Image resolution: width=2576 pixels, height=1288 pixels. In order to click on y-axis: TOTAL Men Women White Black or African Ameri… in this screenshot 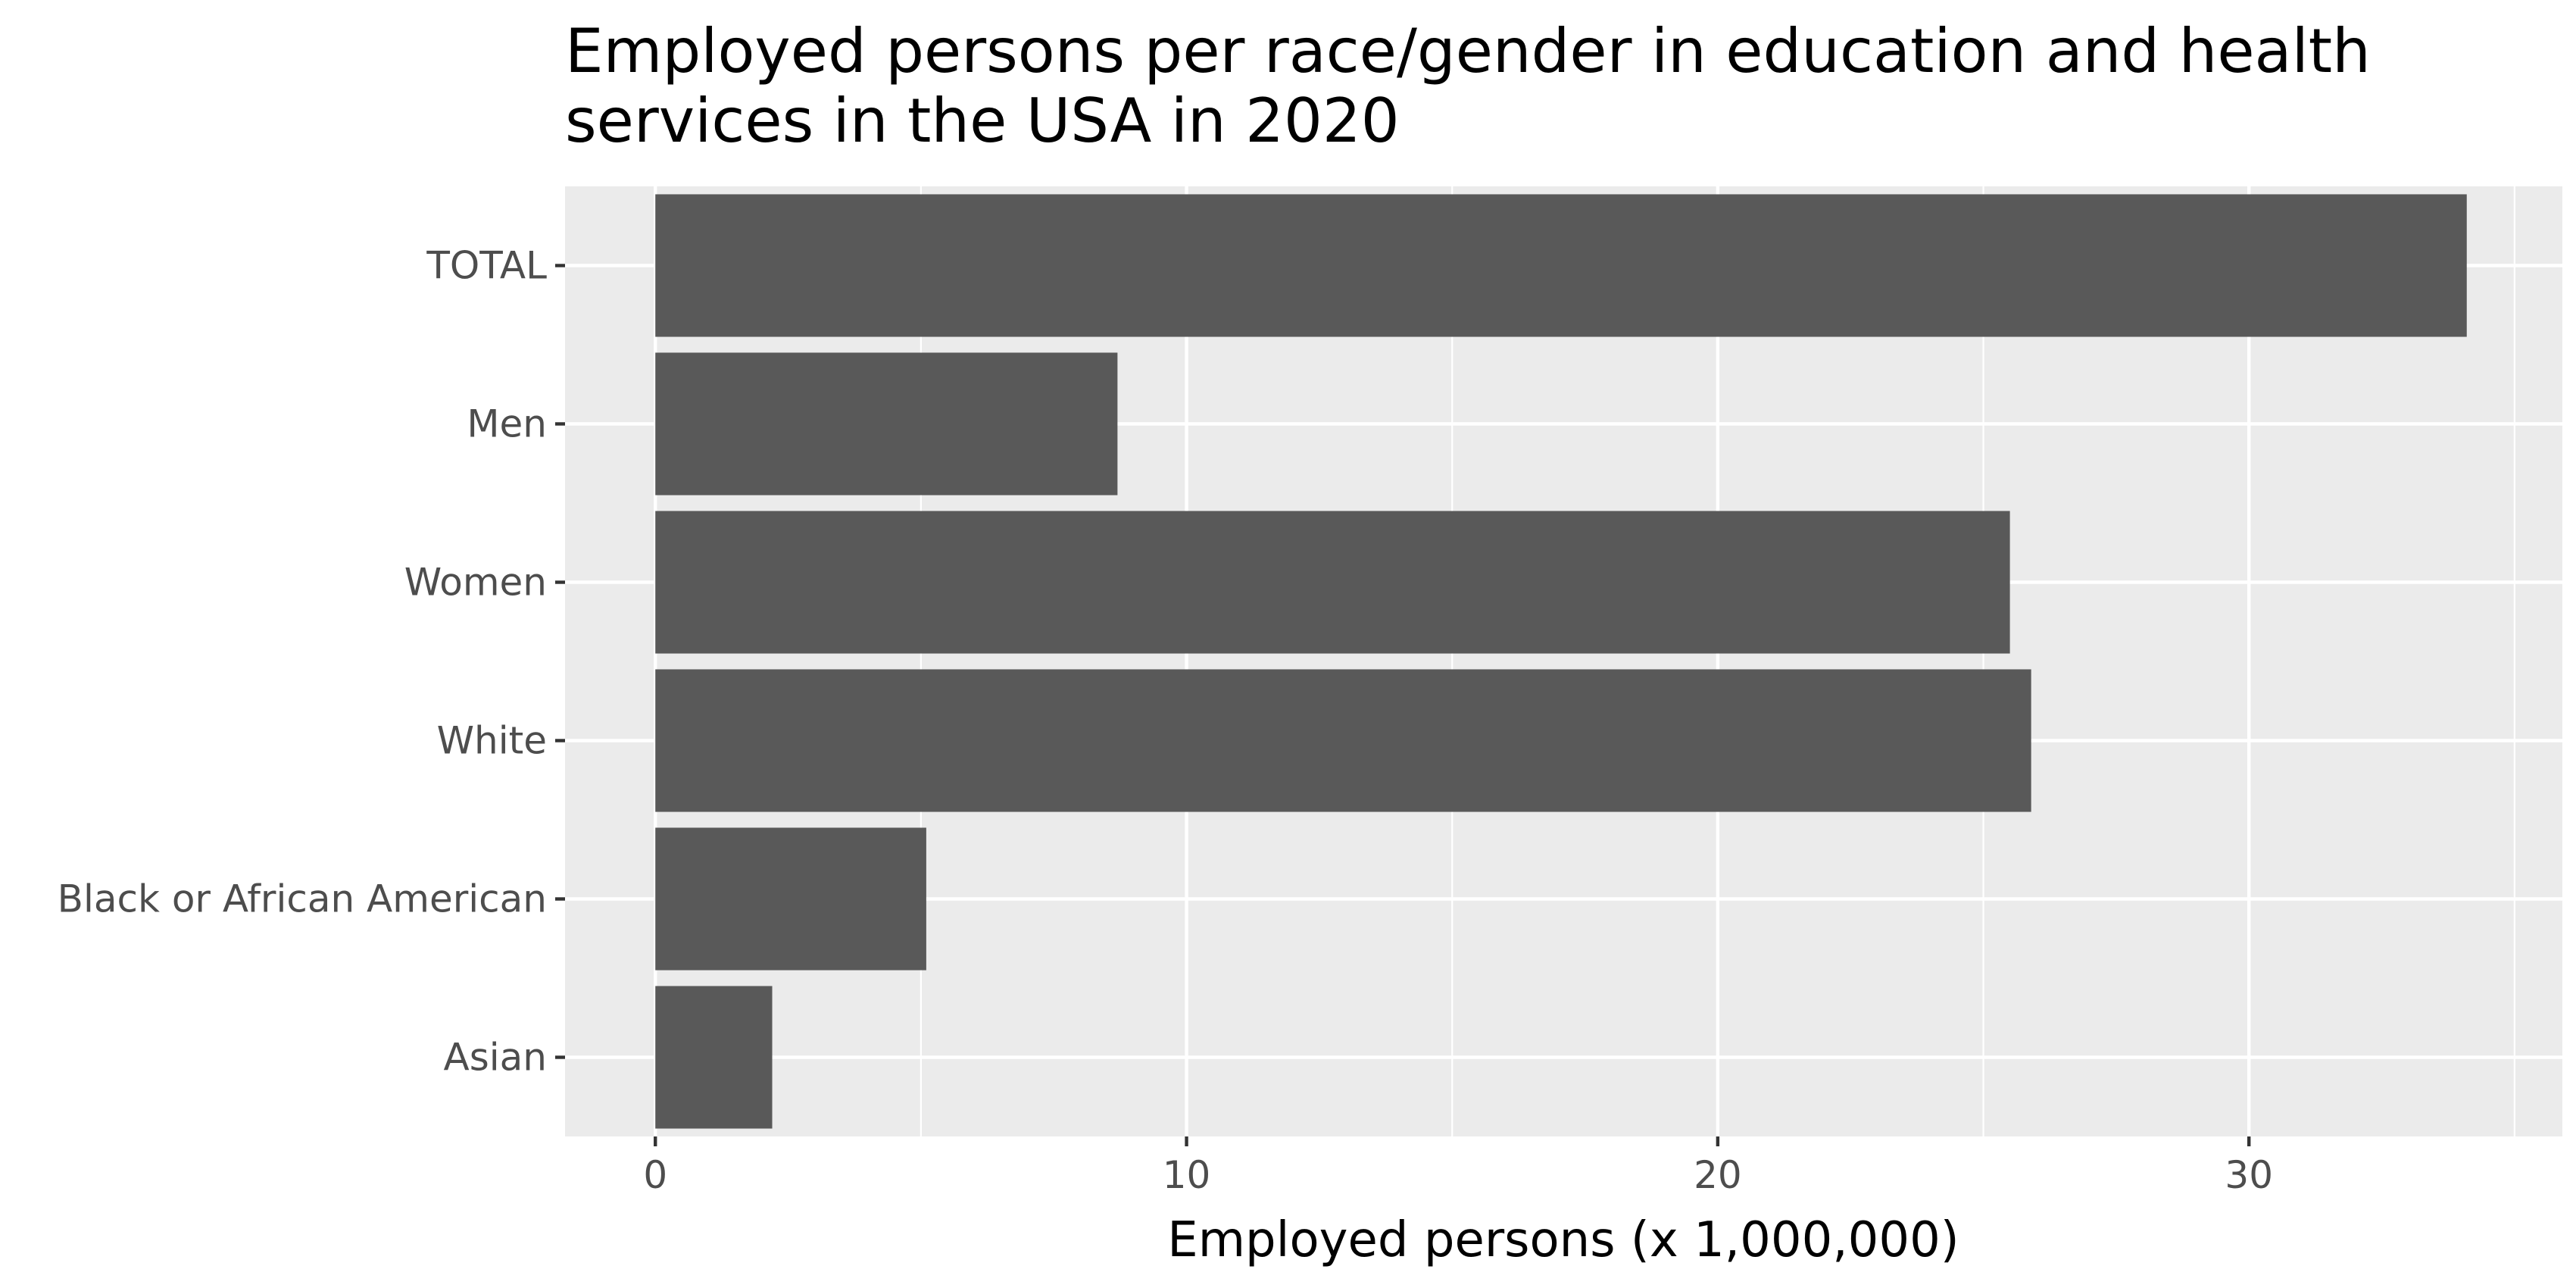, I will do `click(312, 662)`.